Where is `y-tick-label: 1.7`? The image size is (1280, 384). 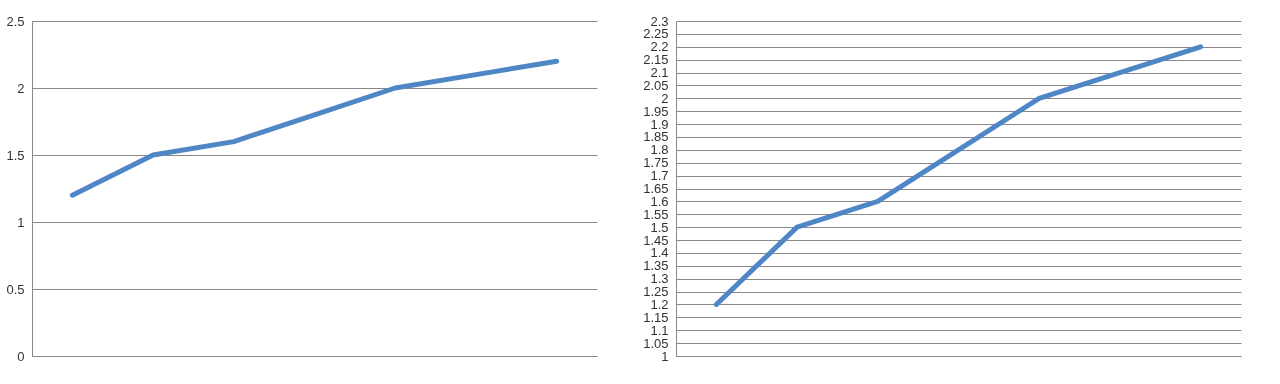
y-tick-label: 1.7 is located at coordinates (659, 176).